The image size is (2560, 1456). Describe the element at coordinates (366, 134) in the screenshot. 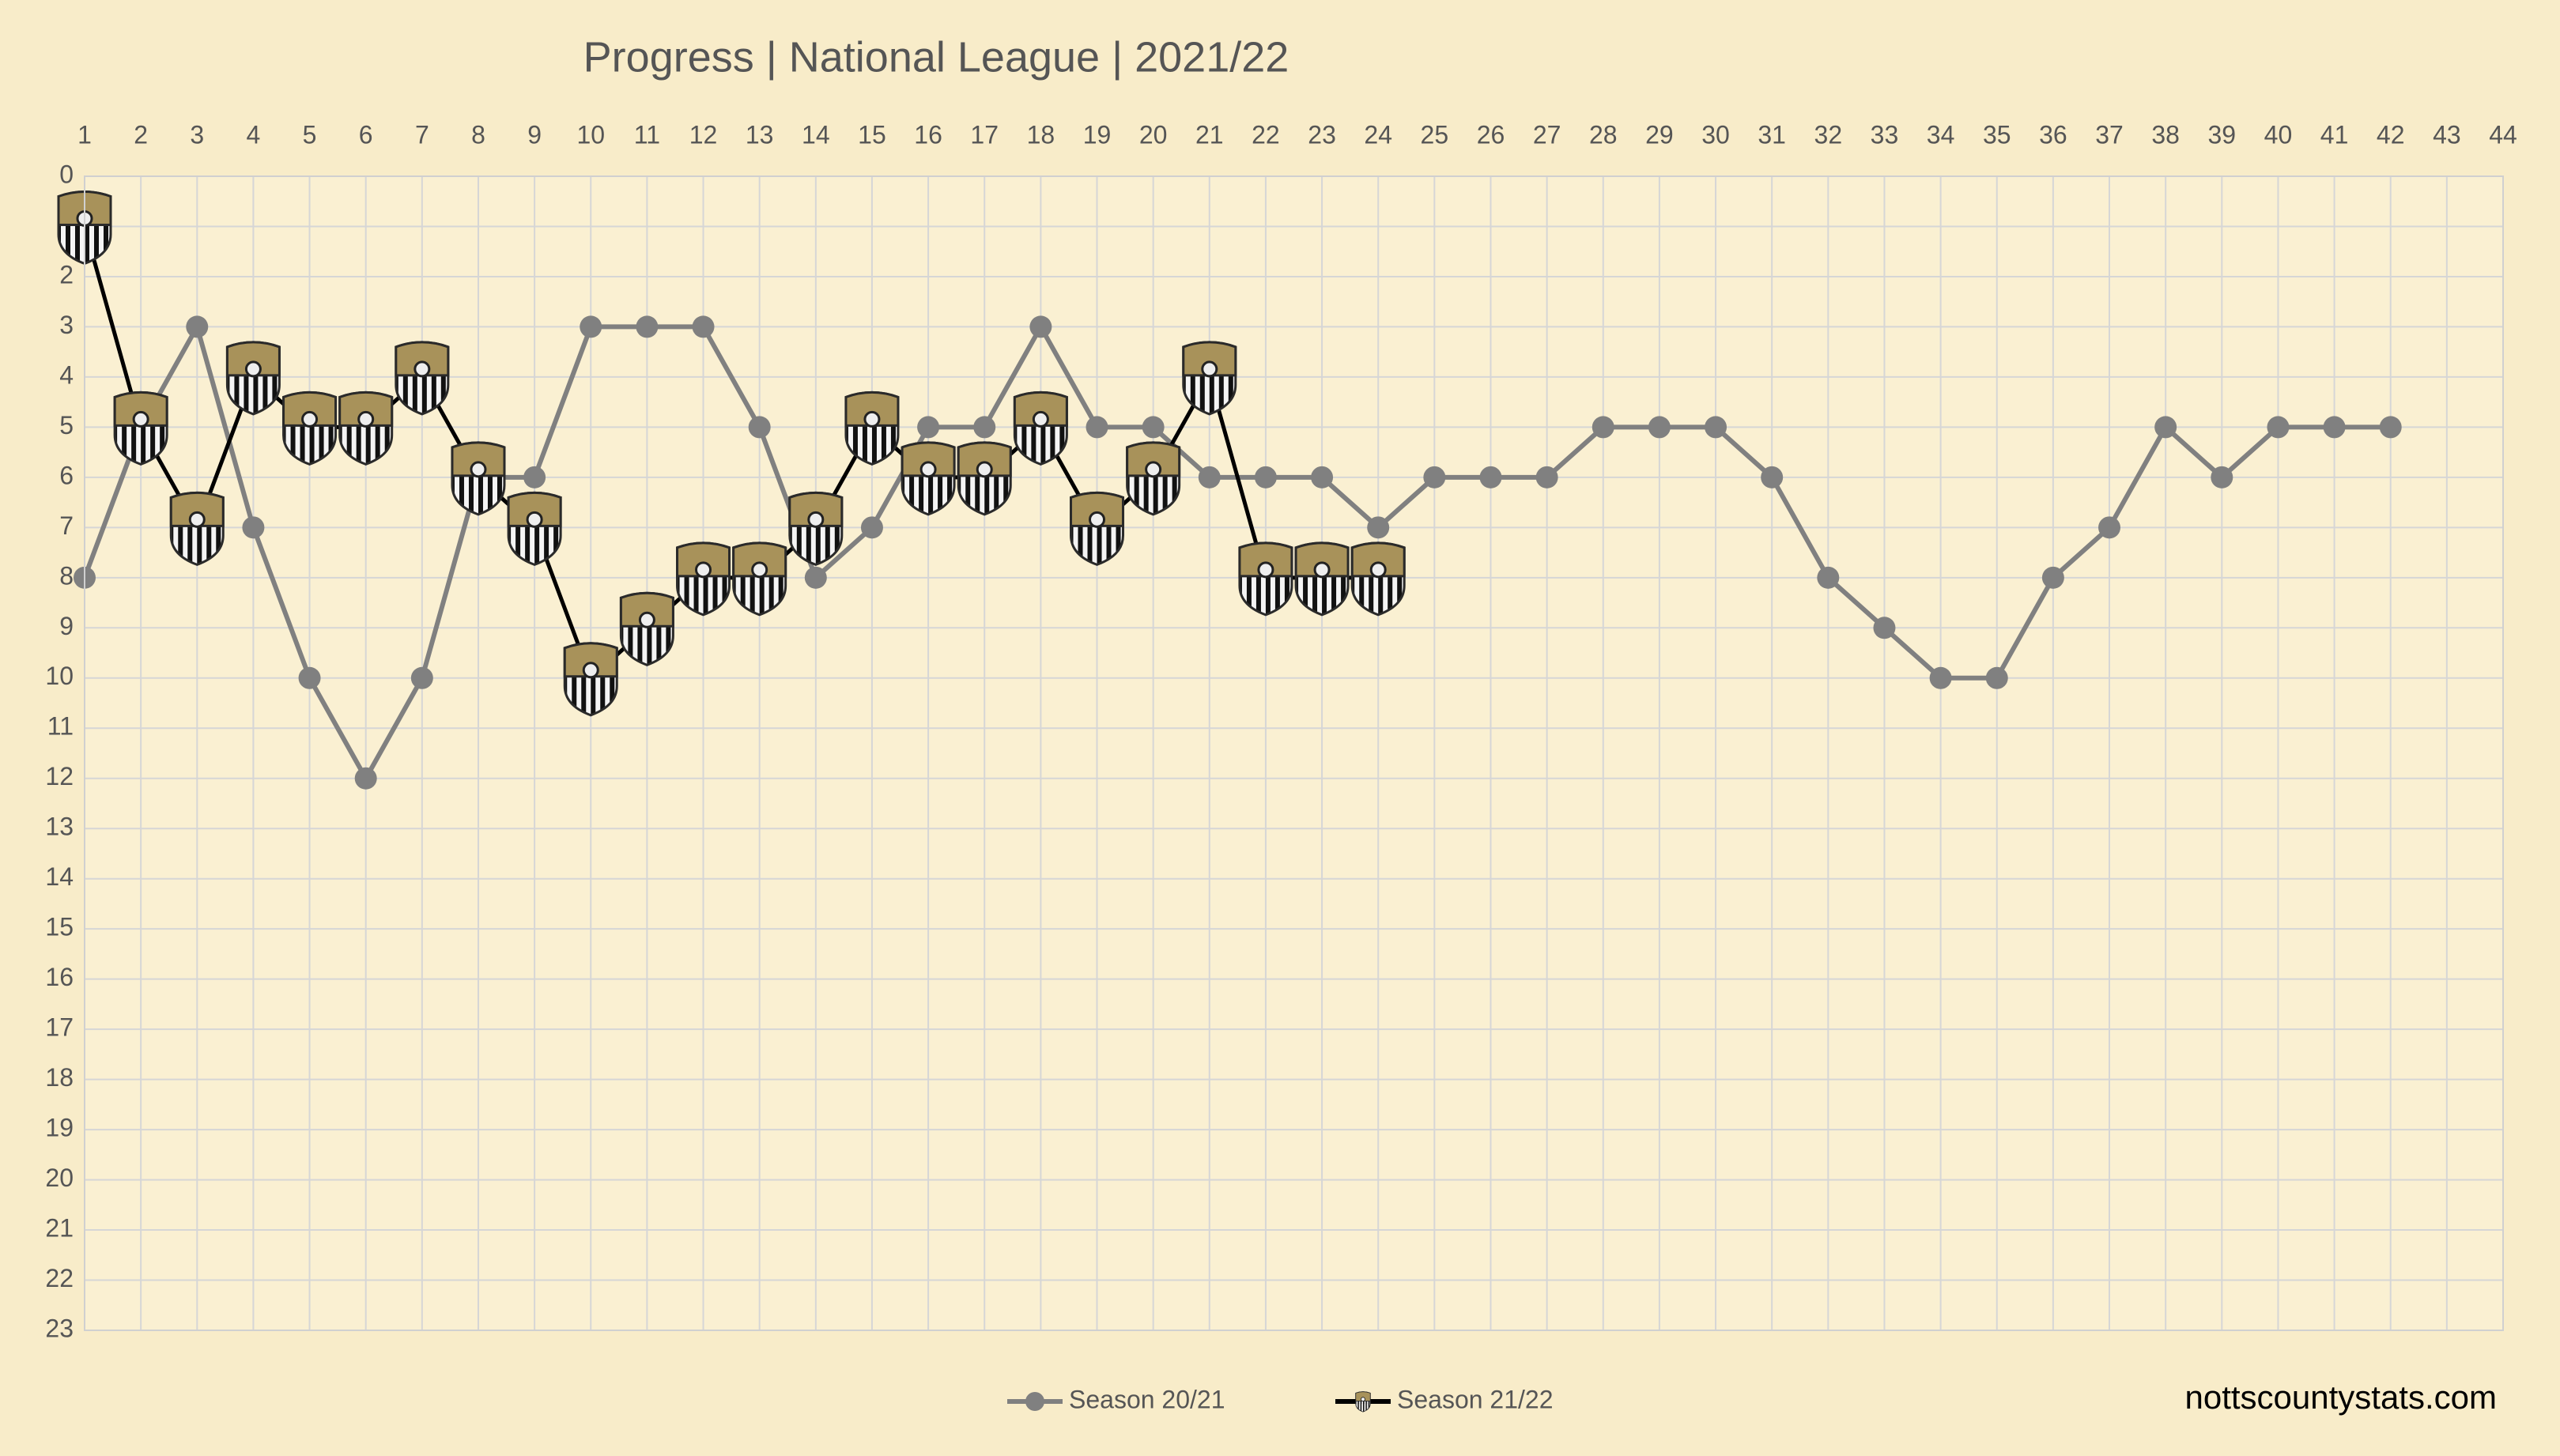

I see `x-tick-label: 6` at that location.